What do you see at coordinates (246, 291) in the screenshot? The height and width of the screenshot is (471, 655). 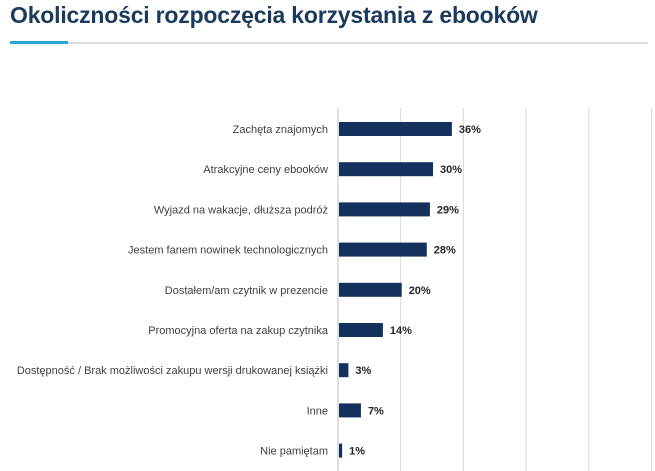 I see `category-label: Dostałem/am czytnik w prezencie` at bounding box center [246, 291].